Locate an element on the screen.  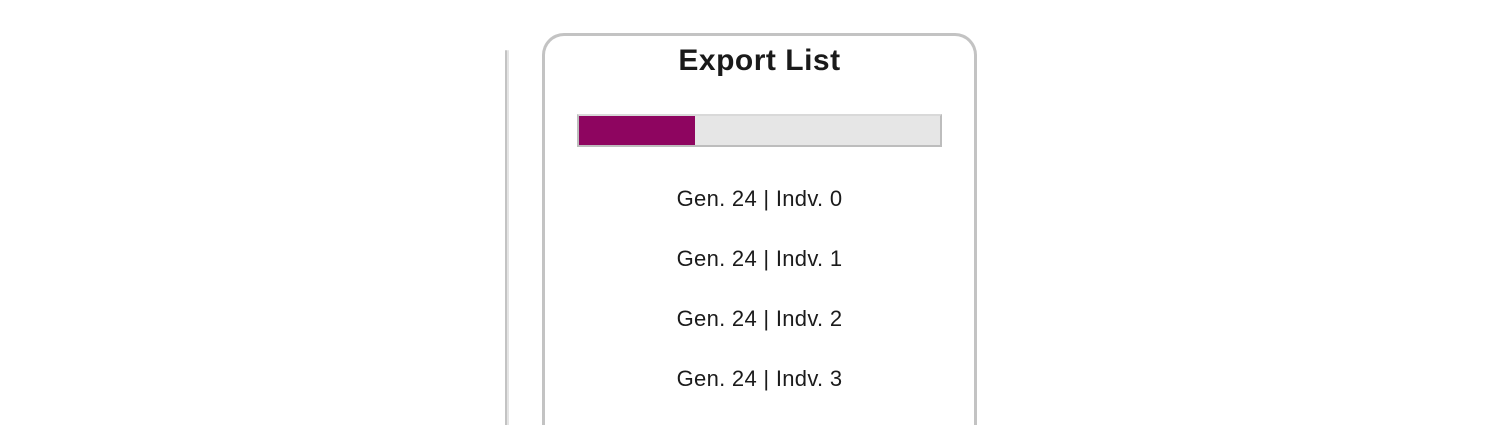
panel-title: Export List is located at coordinates (759, 60).